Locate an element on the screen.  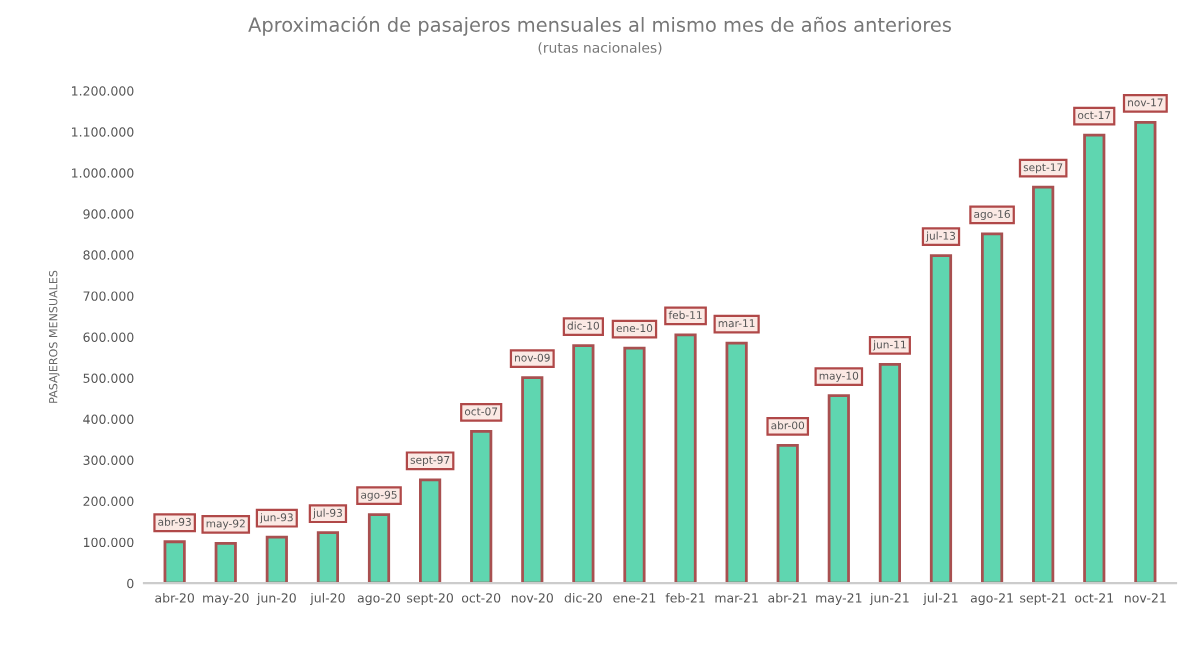
chart-title: Aproximación de pasajeros mensuales al mismo mes de años anteriores is located at coordinates (599, 26).